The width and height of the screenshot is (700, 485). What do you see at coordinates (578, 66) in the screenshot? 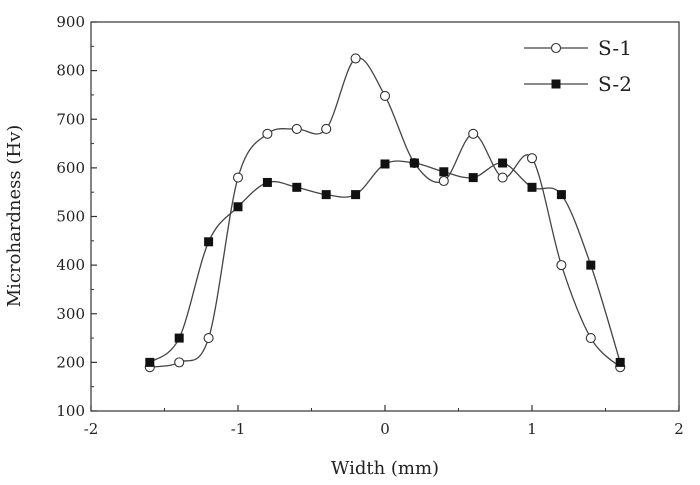
I see `legend: S-1 S-2` at bounding box center [578, 66].